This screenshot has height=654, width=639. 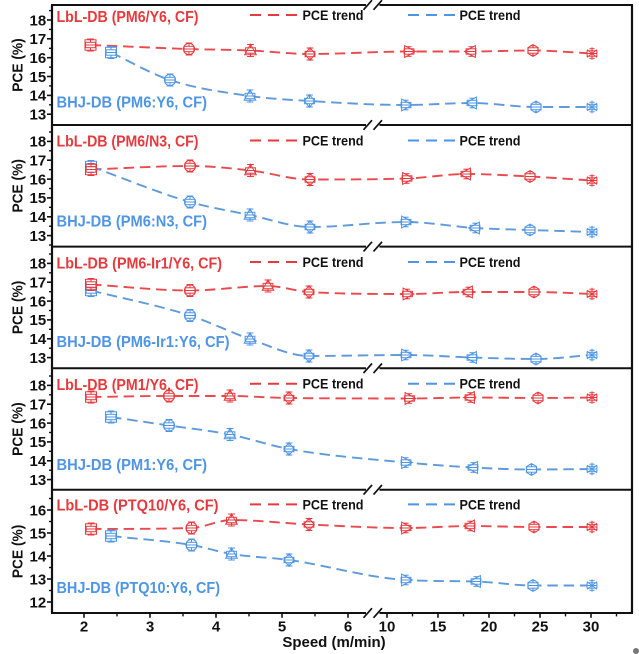 What do you see at coordinates (138, 506) in the screenshot?
I see `svg-text: LbL-DB (PTQ10/Y6, CF)` at bounding box center [138, 506].